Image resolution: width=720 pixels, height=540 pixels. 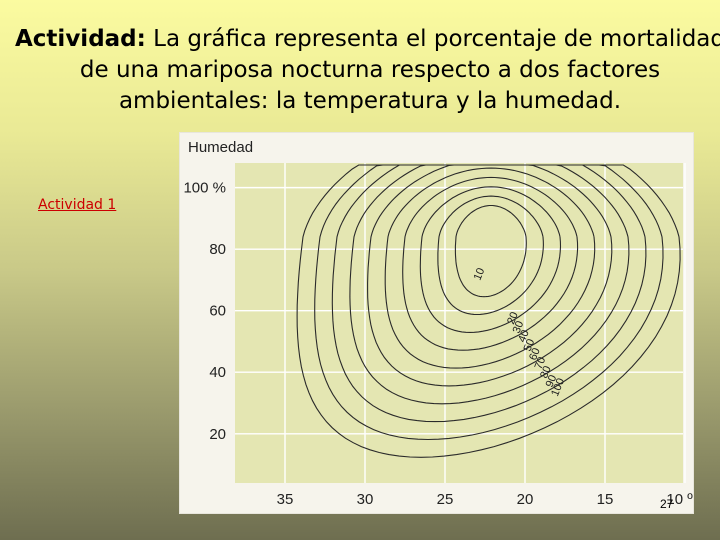 I want to click on contour-label: 50, so click(x=530, y=345).